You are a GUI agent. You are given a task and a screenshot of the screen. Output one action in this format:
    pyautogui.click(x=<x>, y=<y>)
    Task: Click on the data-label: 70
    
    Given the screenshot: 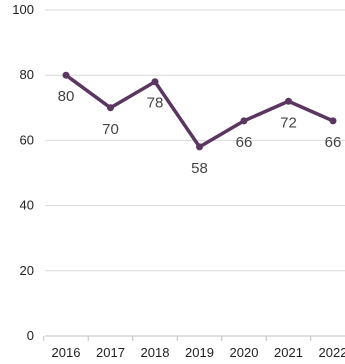 What is the action you would take?
    pyautogui.click(x=110, y=129)
    